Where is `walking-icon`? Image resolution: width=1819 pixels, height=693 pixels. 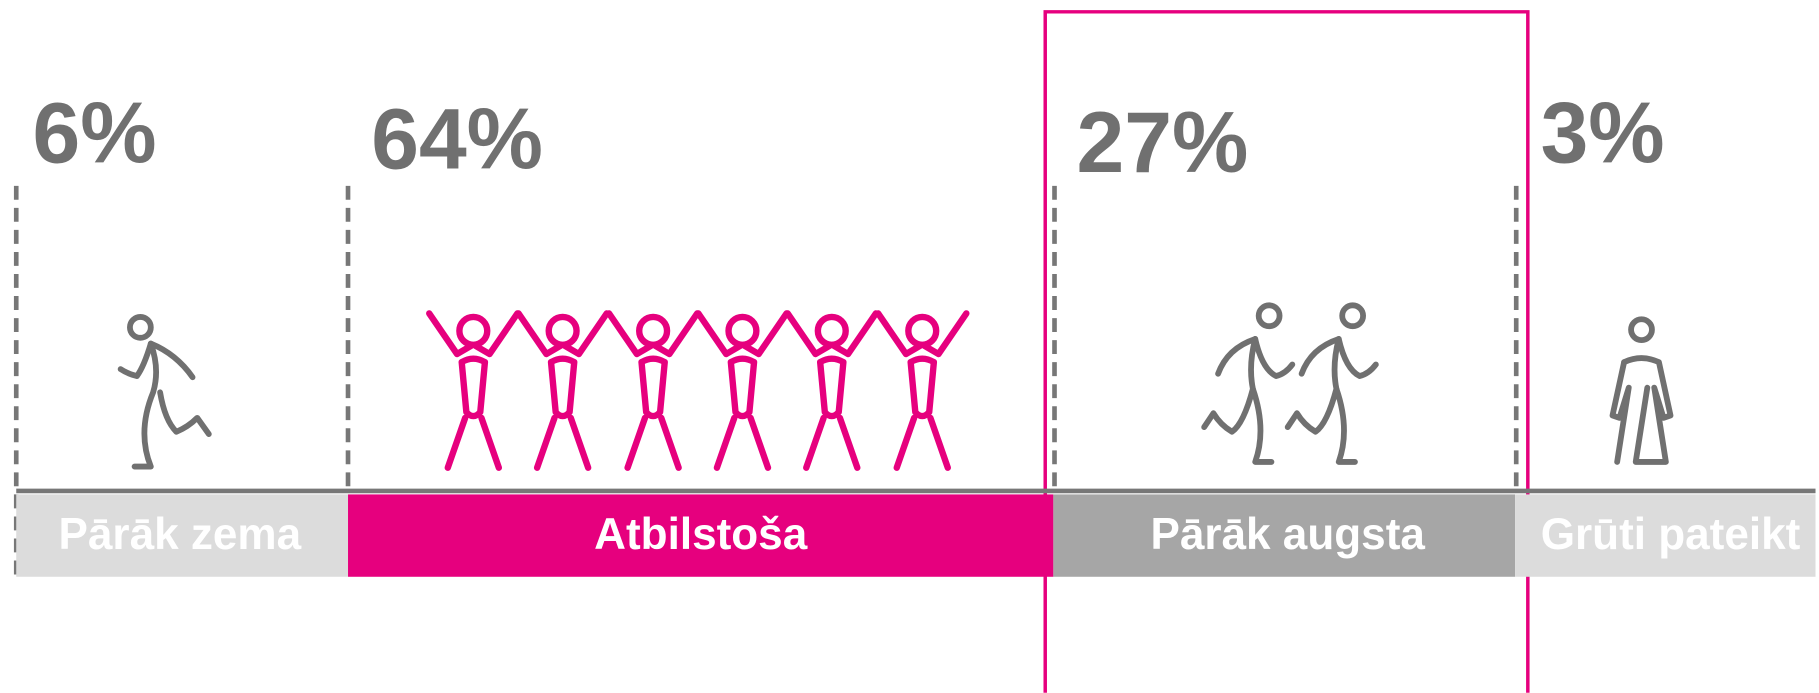 walking-icon is located at coordinates (164, 392).